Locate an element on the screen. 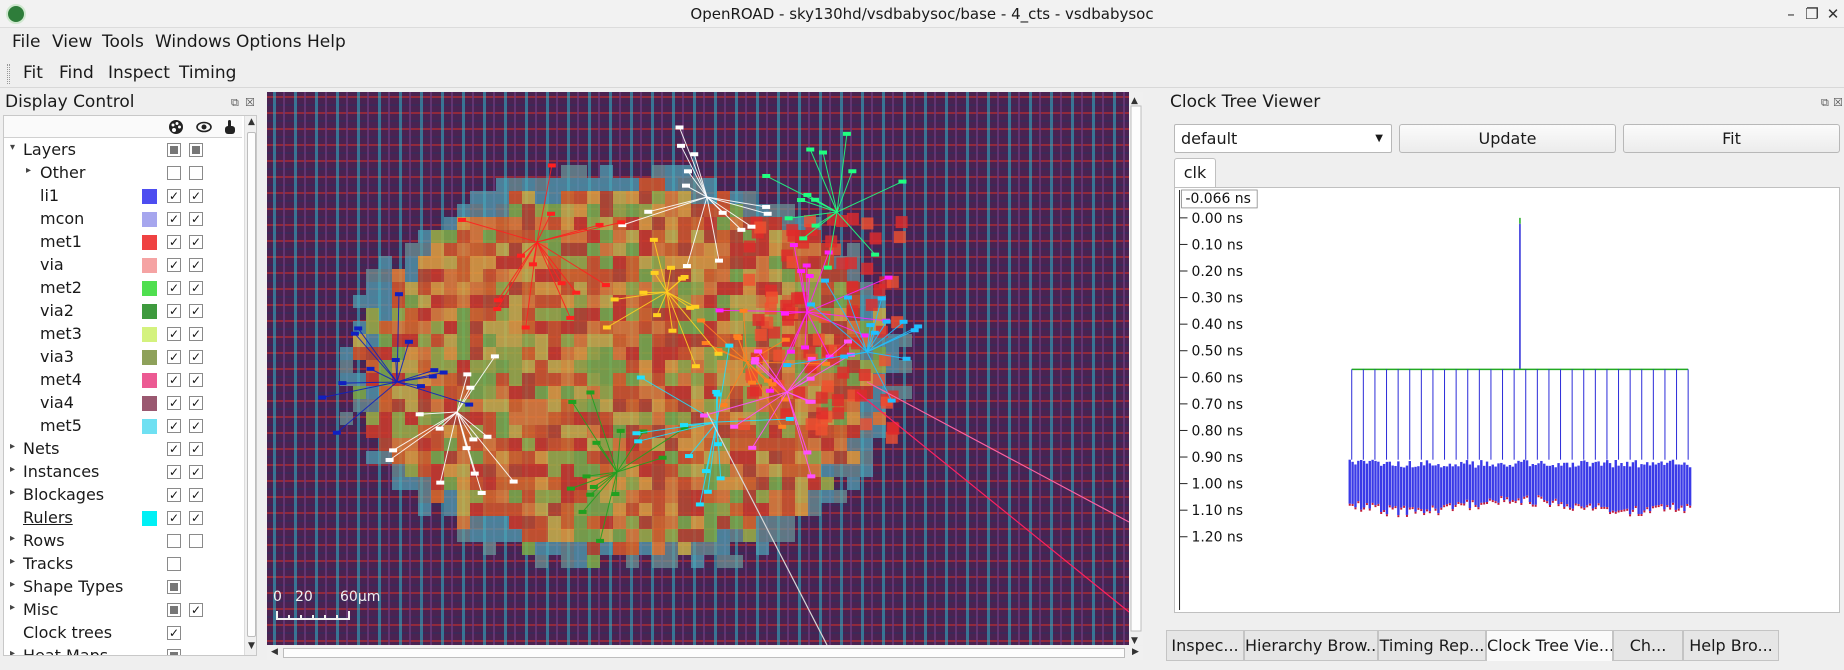 This screenshot has width=1844, height=670. tree-row-nets: ▸ Nets ✓ ✓ is located at coordinates (123, 449).